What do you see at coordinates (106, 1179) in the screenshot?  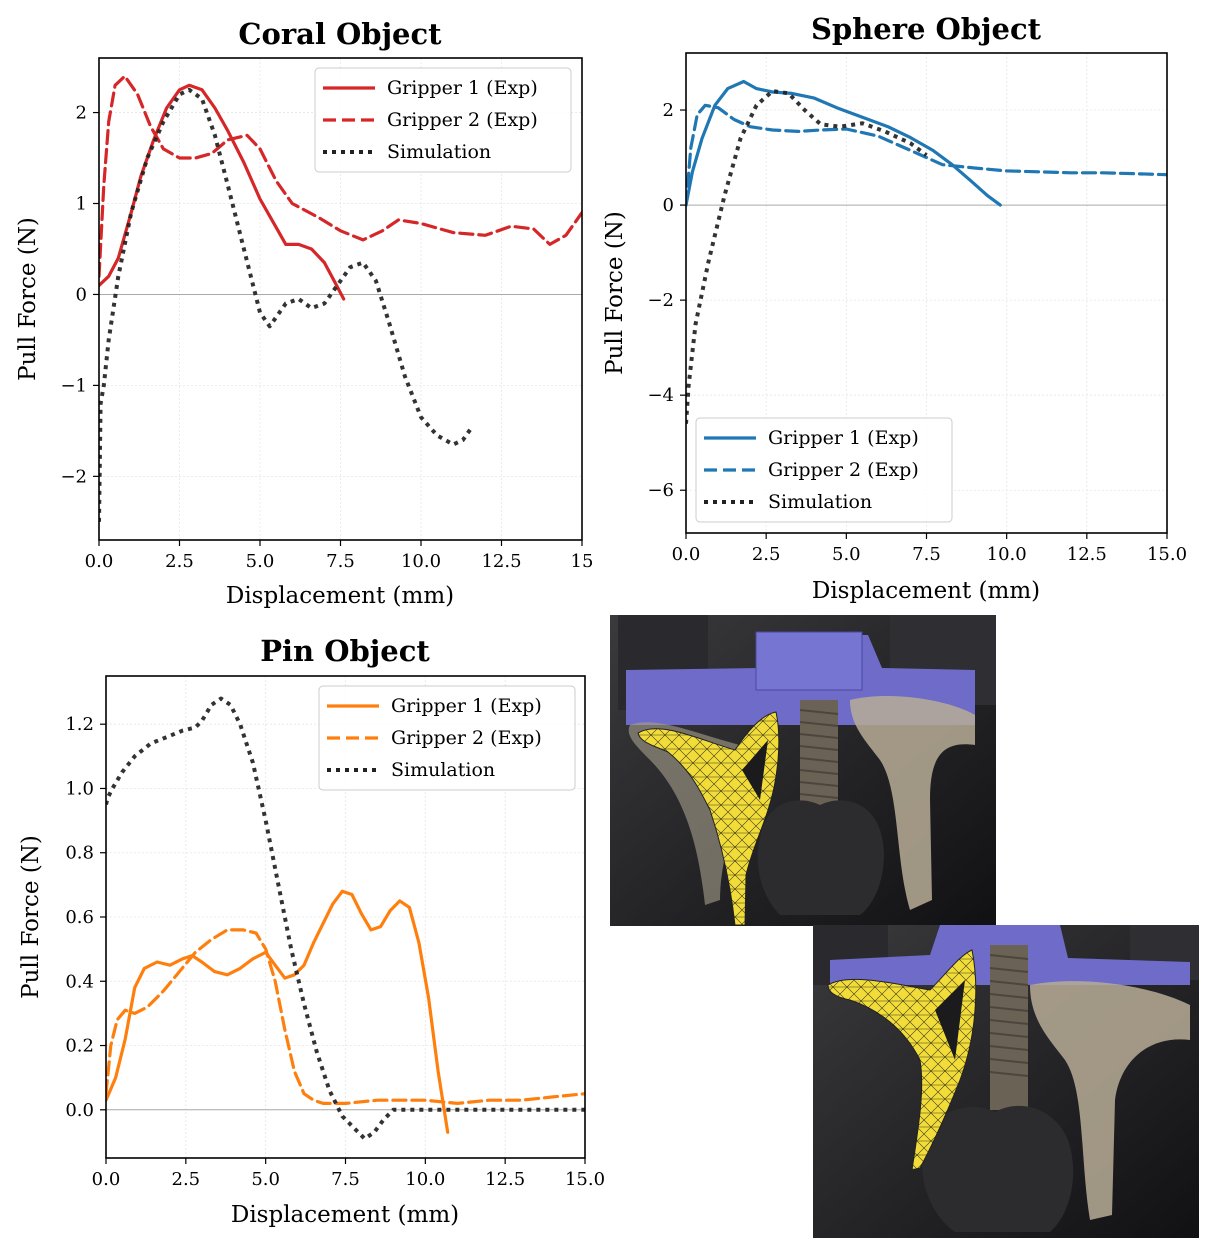 I see `pin-xtick-label-0: 0.0` at bounding box center [106, 1179].